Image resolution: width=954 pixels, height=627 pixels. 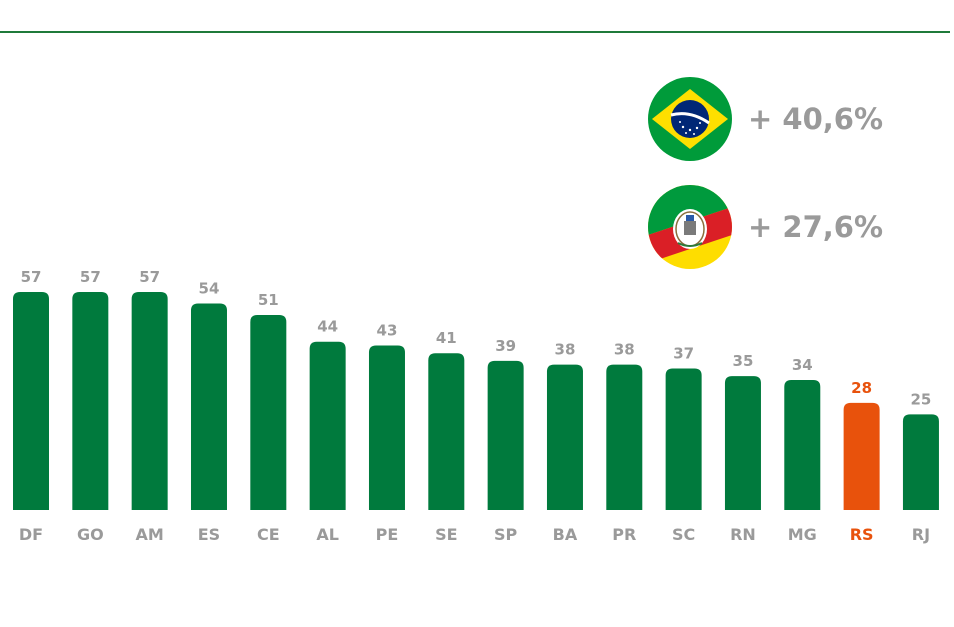 I want to click on category-label-ba: BA, so click(x=565, y=534).